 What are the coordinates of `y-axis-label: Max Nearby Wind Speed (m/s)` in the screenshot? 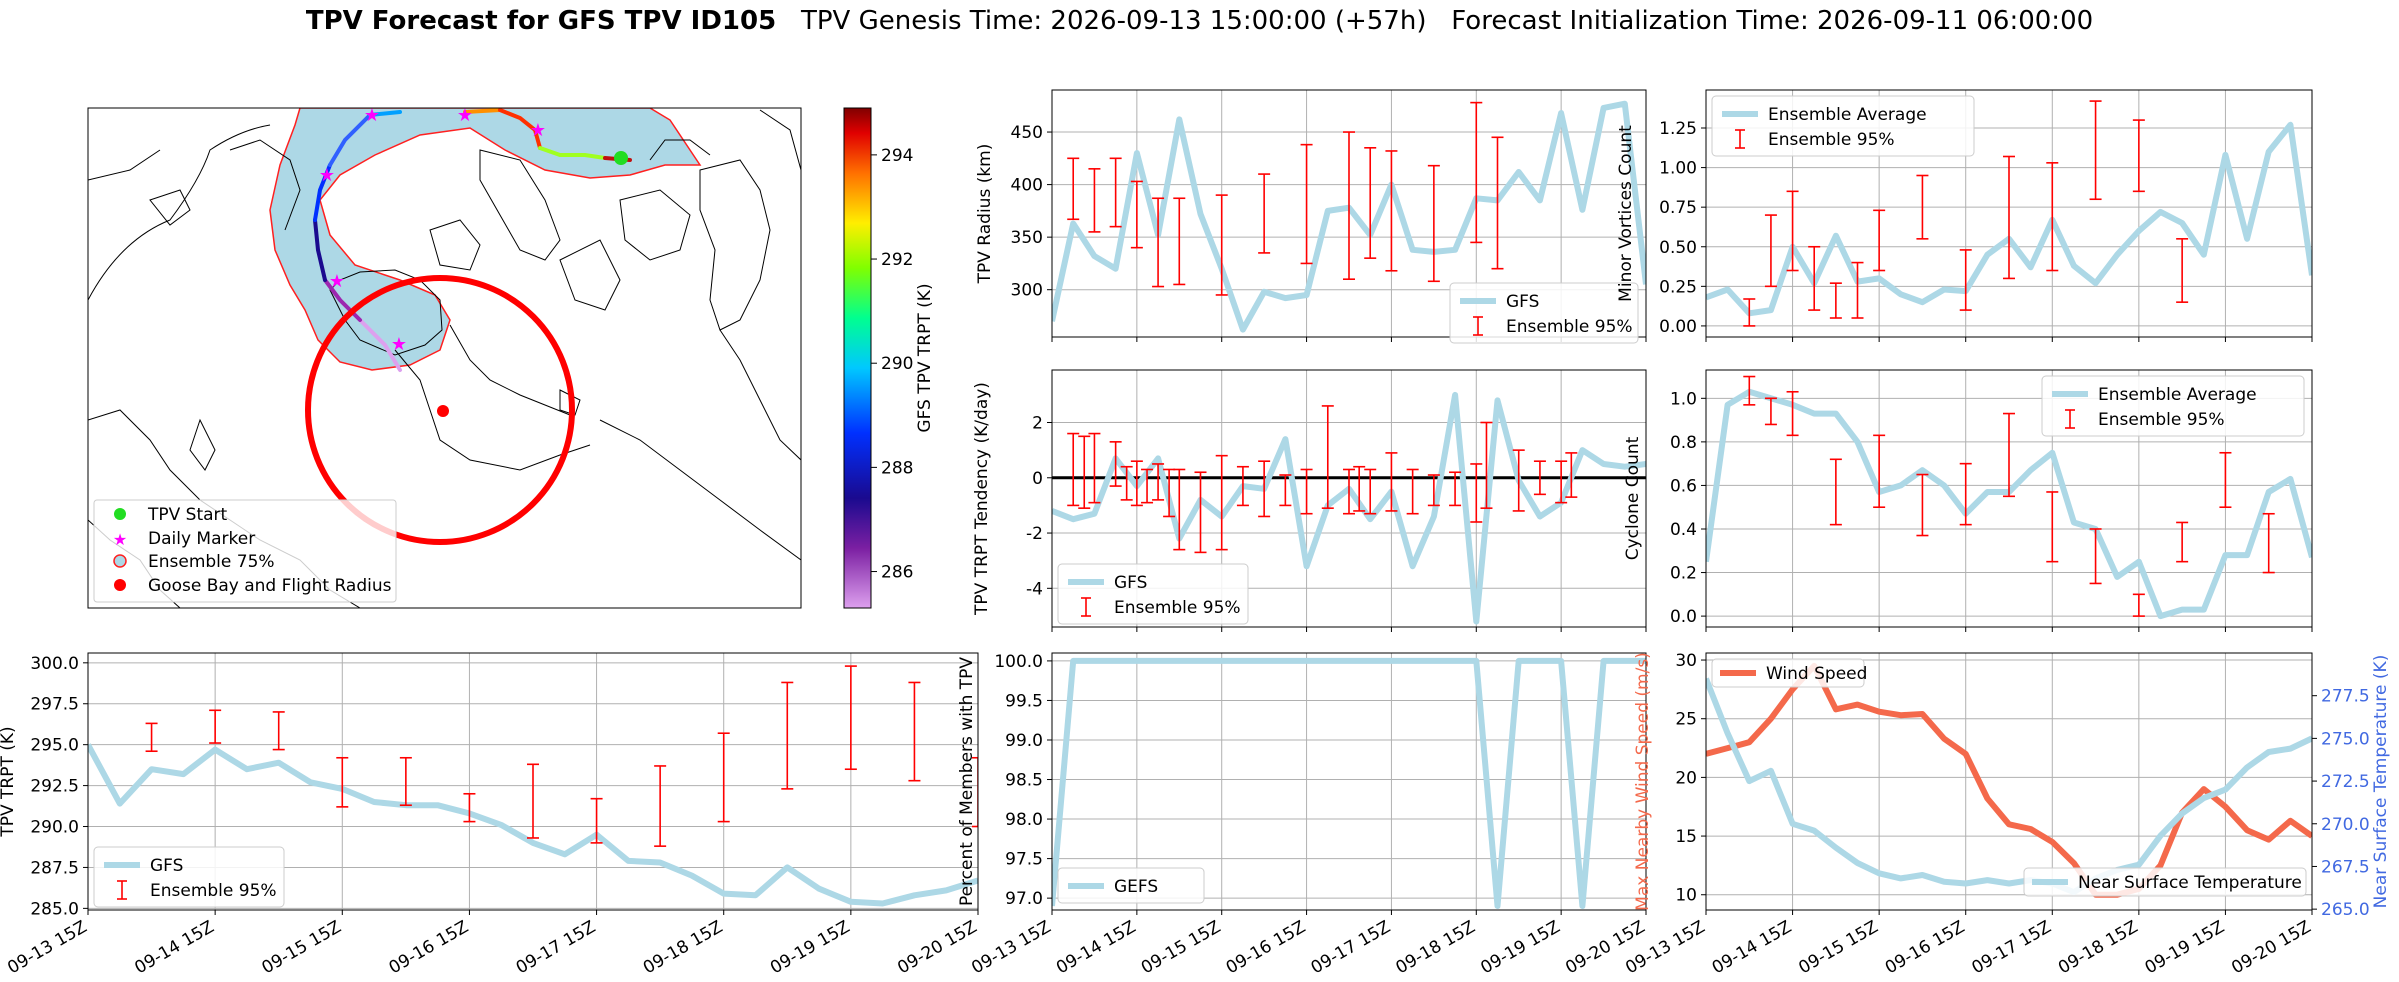 It's located at (1643, 781).